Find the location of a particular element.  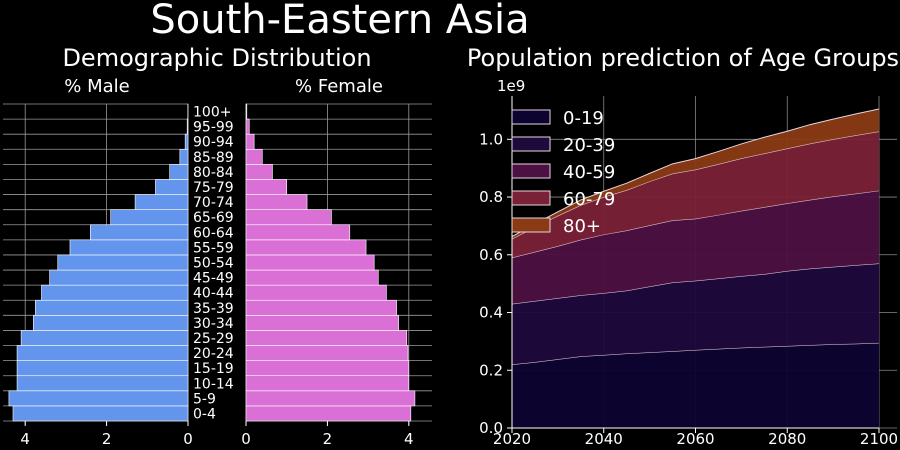

age-group-label: 10-14 is located at coordinates (213, 384).